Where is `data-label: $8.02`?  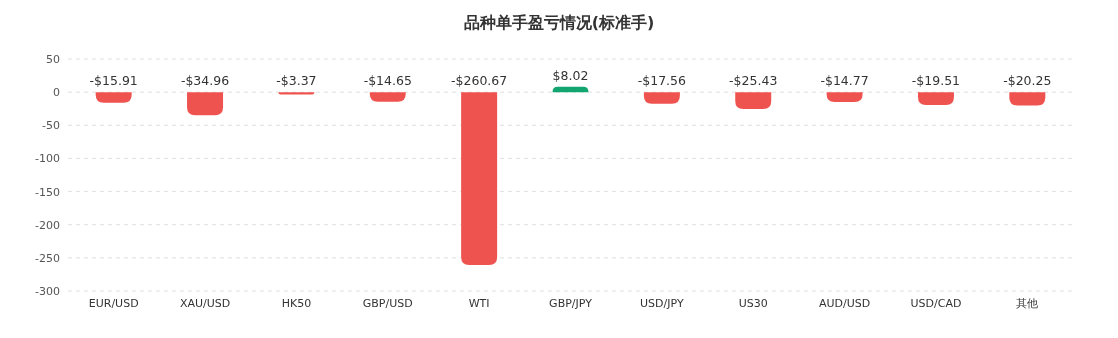
data-label: $8.02 is located at coordinates (570, 75).